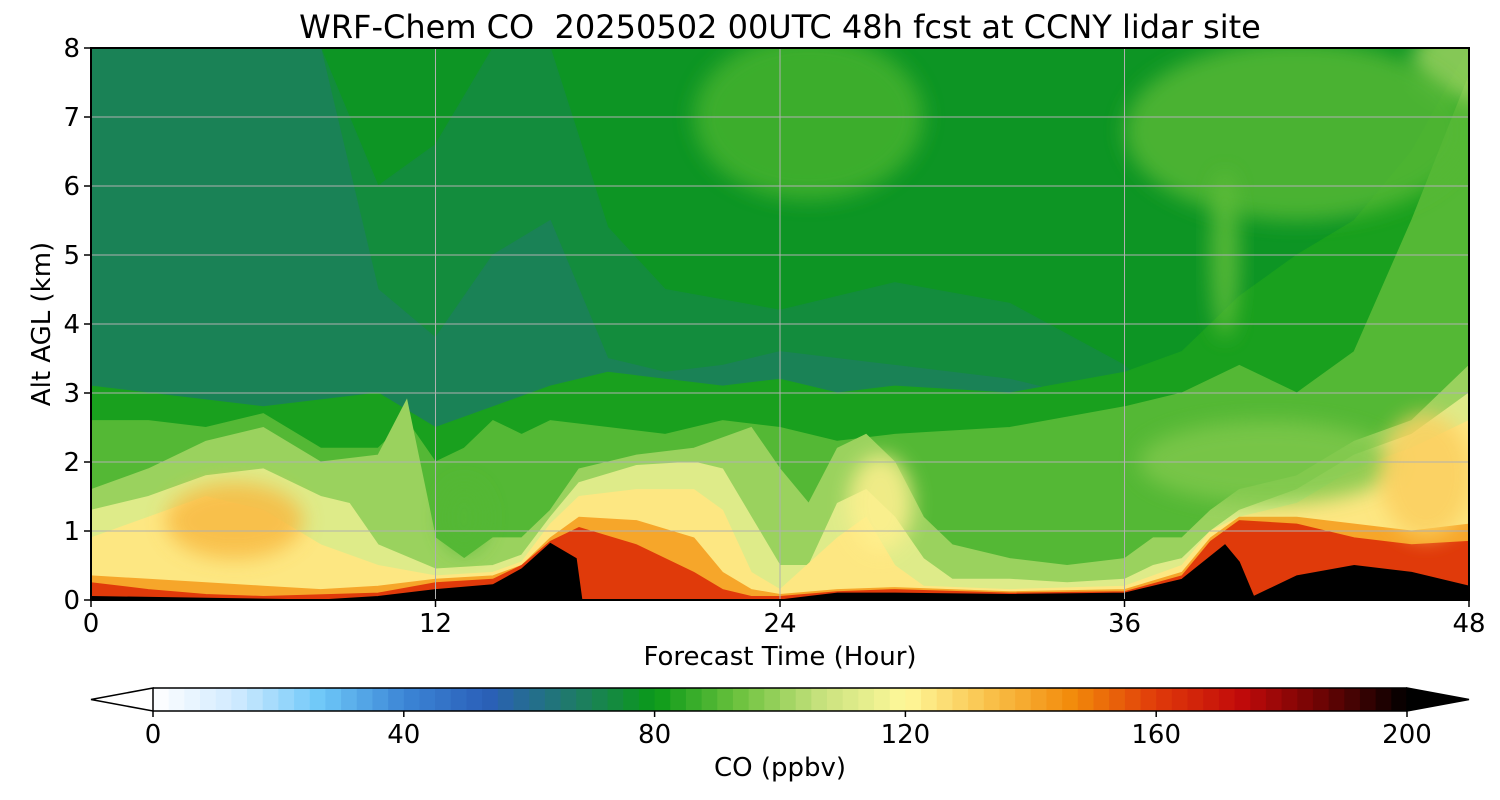 This screenshot has height=800, width=1500. Describe the element at coordinates (153, 735) in the screenshot. I see `colorbar-tick-label: 0` at that location.